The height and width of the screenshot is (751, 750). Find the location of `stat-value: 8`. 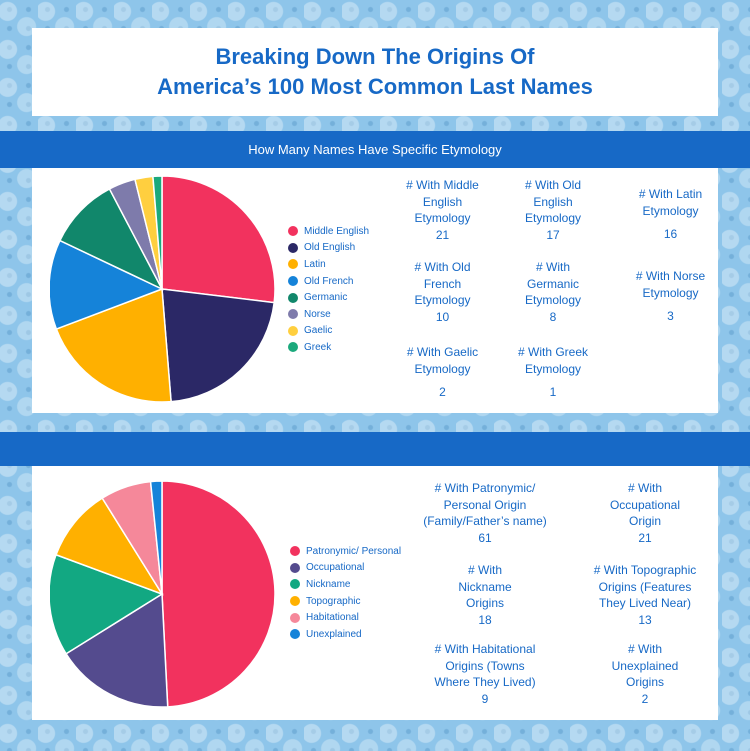

stat-value: 8 is located at coordinates (553, 316).